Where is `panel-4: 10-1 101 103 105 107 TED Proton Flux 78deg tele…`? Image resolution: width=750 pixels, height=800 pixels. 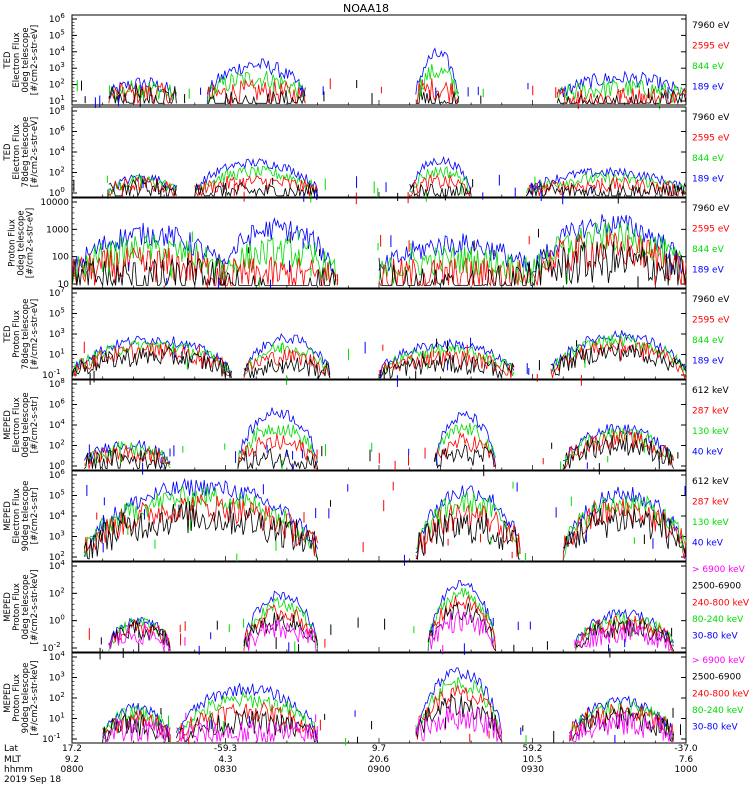
panel-4: 10-1 101 103 105 107 TED Proton Flux 78deg tele… is located at coordinates (366, 336).